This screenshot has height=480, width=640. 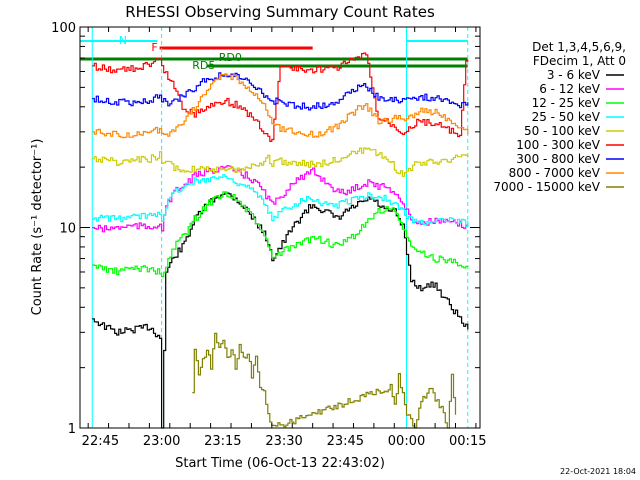 What do you see at coordinates (37, 227) in the screenshot?
I see `y-axis-label: Count Rate (s⁻¹ detector⁻¹)` at bounding box center [37, 227].